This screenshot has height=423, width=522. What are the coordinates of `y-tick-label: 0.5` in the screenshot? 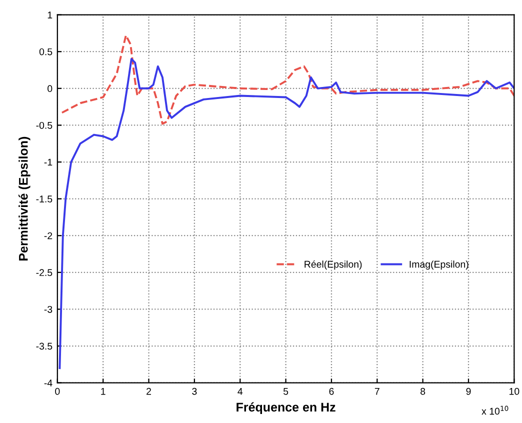 It's located at (45, 52).